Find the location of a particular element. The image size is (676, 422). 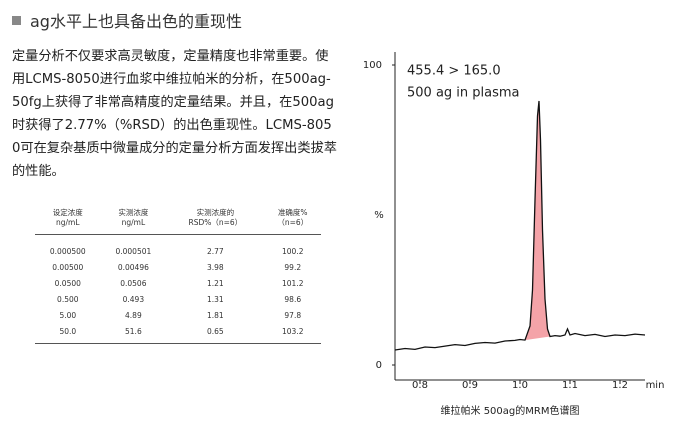

table-cell: 1.31 is located at coordinates (215, 299).